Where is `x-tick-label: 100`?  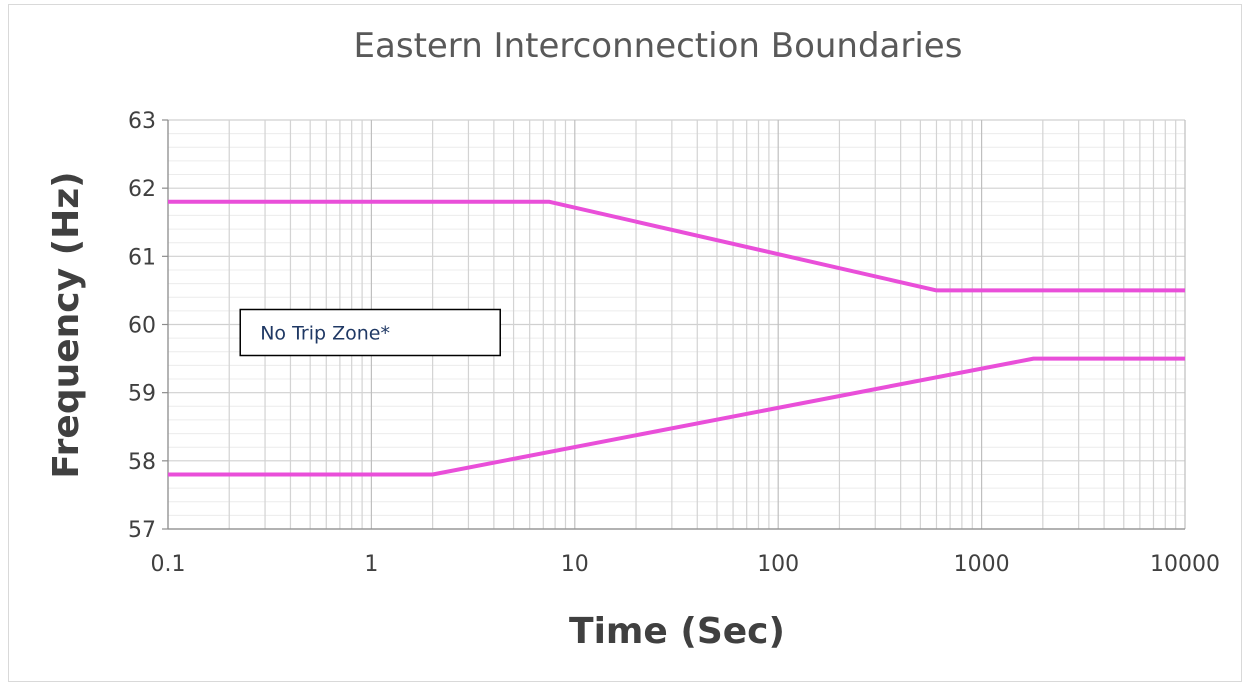 x-tick-label: 100 is located at coordinates (778, 564).